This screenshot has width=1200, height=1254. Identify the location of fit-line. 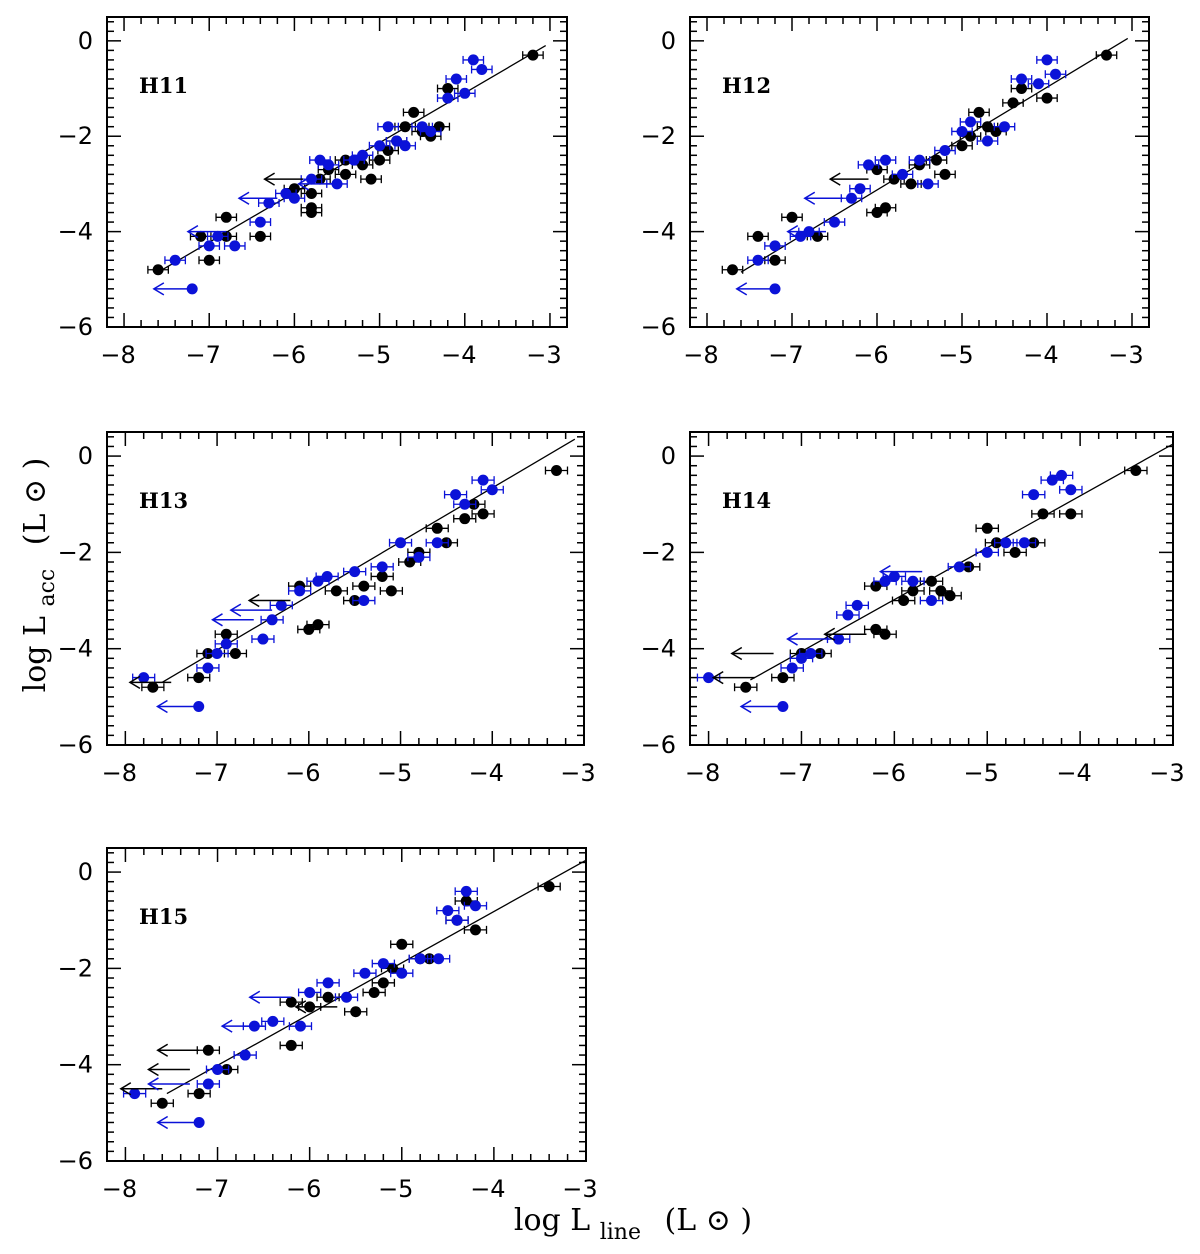
(376, 977).